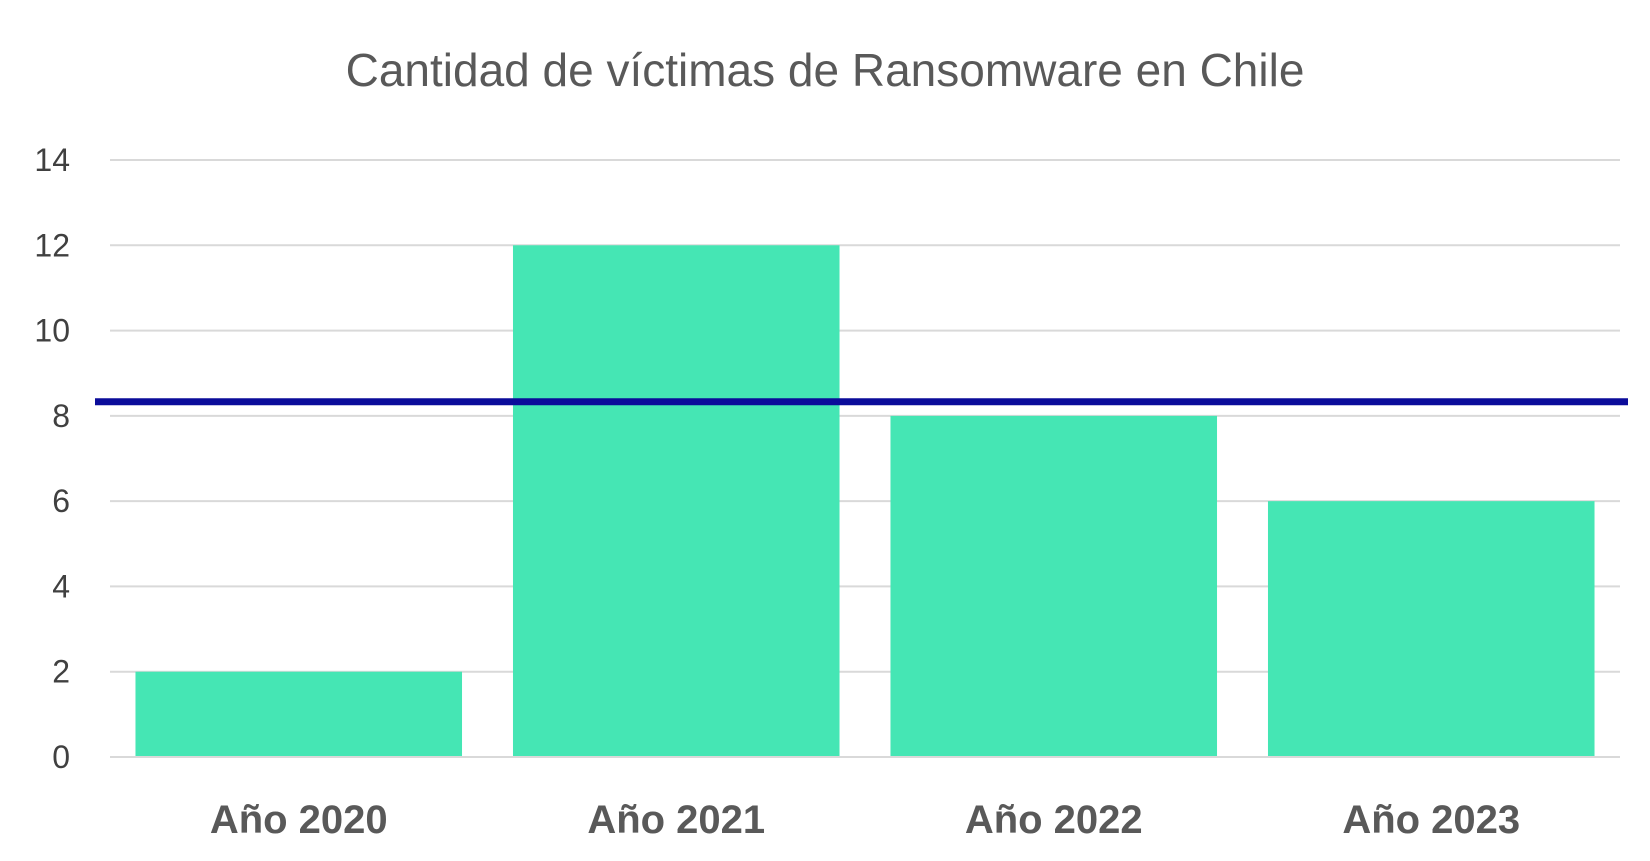 Image resolution: width=1650 pixels, height=861 pixels. Describe the element at coordinates (676, 820) in the screenshot. I see `x-tick-label: Año 2021` at that location.